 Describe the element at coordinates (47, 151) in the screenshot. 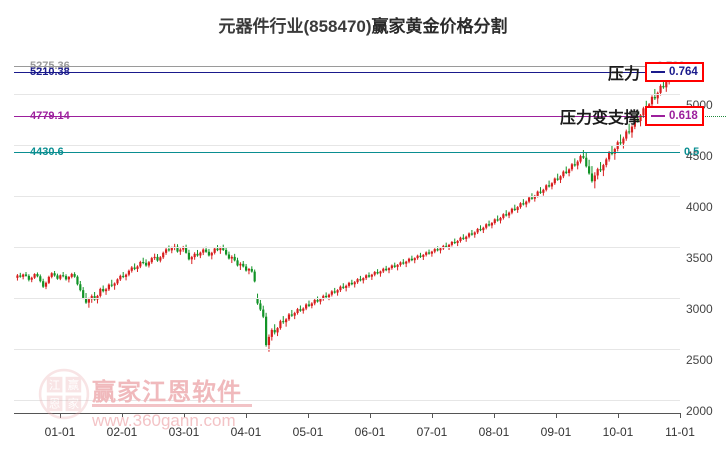

I see `fib-price-label-0.5: 4430.6` at that location.